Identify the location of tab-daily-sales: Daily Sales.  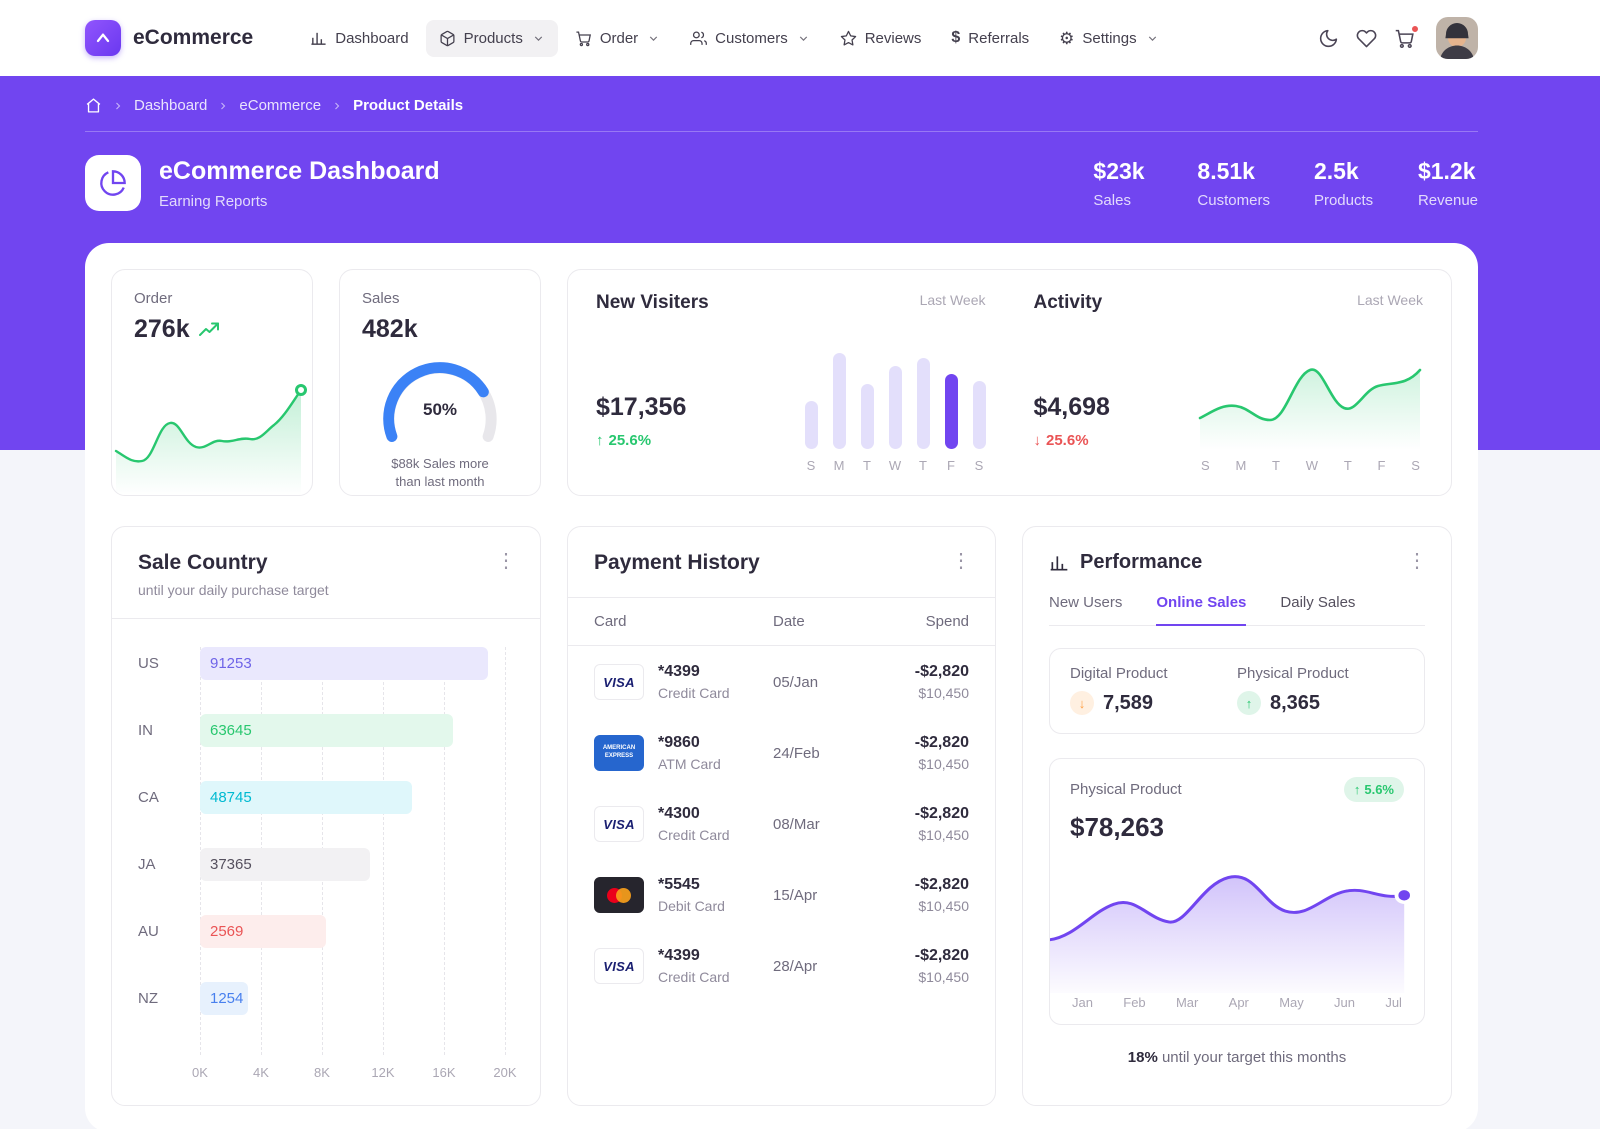
(1318, 602).